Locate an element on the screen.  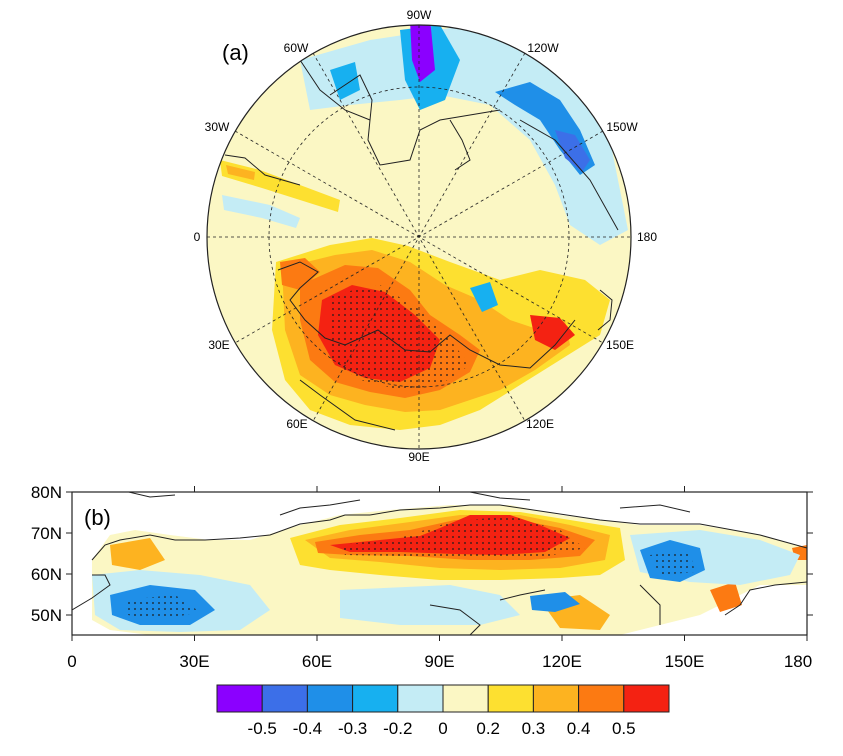
lat-label-80n: 80N is located at coordinates (46, 492).